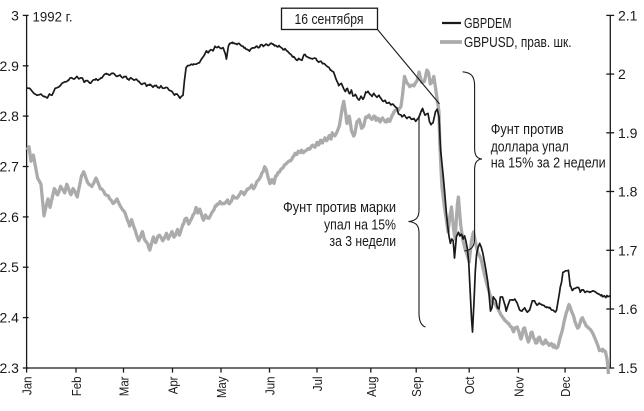 The image size is (644, 411). What do you see at coordinates (329, 19) in the screenshot?
I see `svg-text: 16 сентября` at bounding box center [329, 19].